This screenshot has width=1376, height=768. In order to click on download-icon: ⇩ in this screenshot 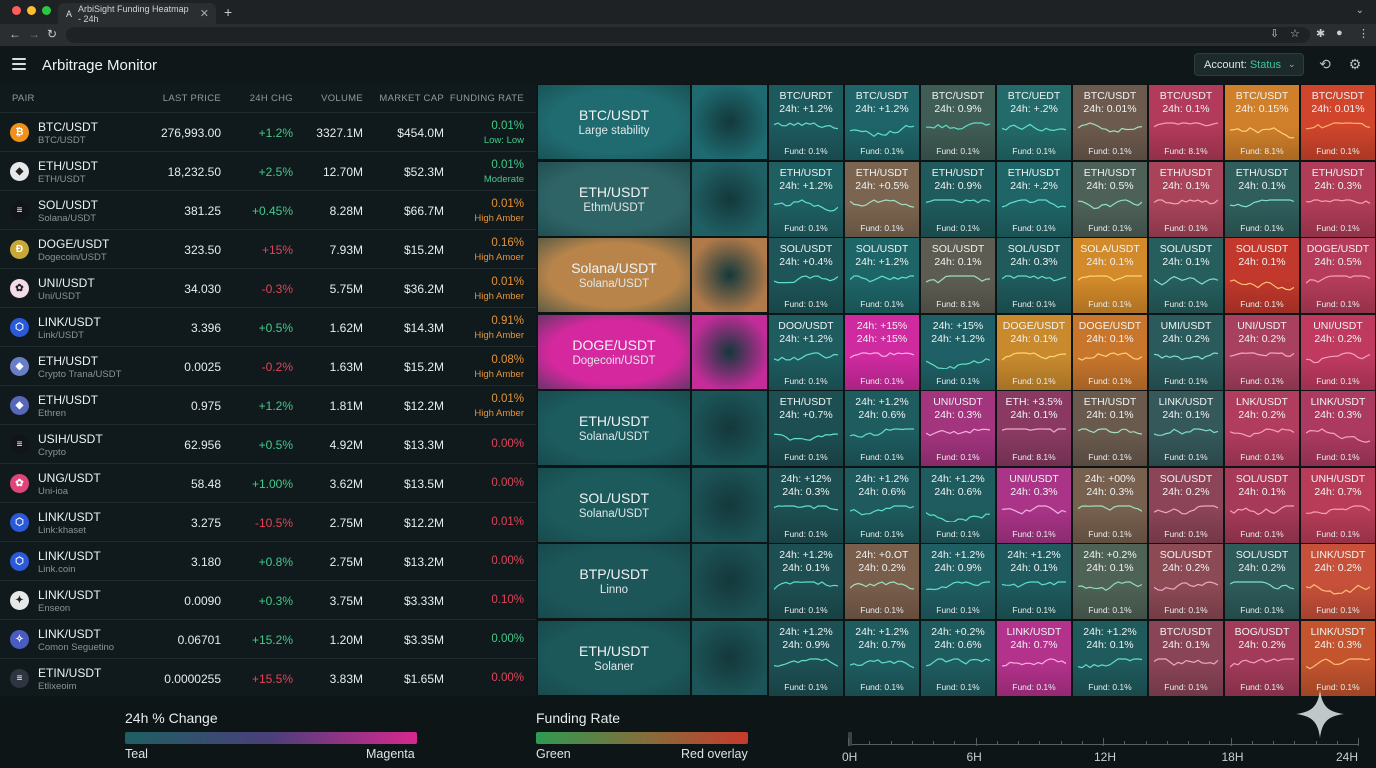, I will do `click(1275, 34)`.